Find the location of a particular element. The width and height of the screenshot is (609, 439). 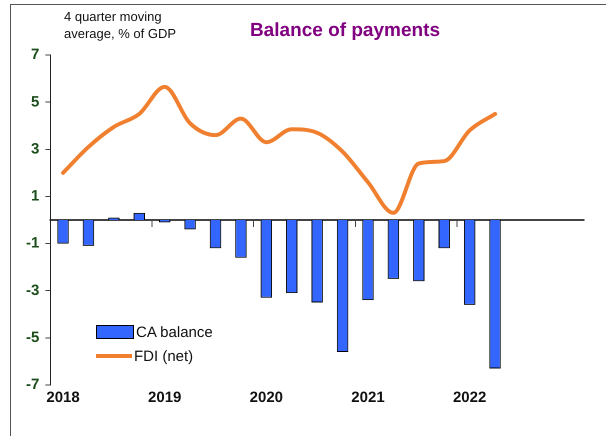

legend-label: CA balance is located at coordinates (174, 332).